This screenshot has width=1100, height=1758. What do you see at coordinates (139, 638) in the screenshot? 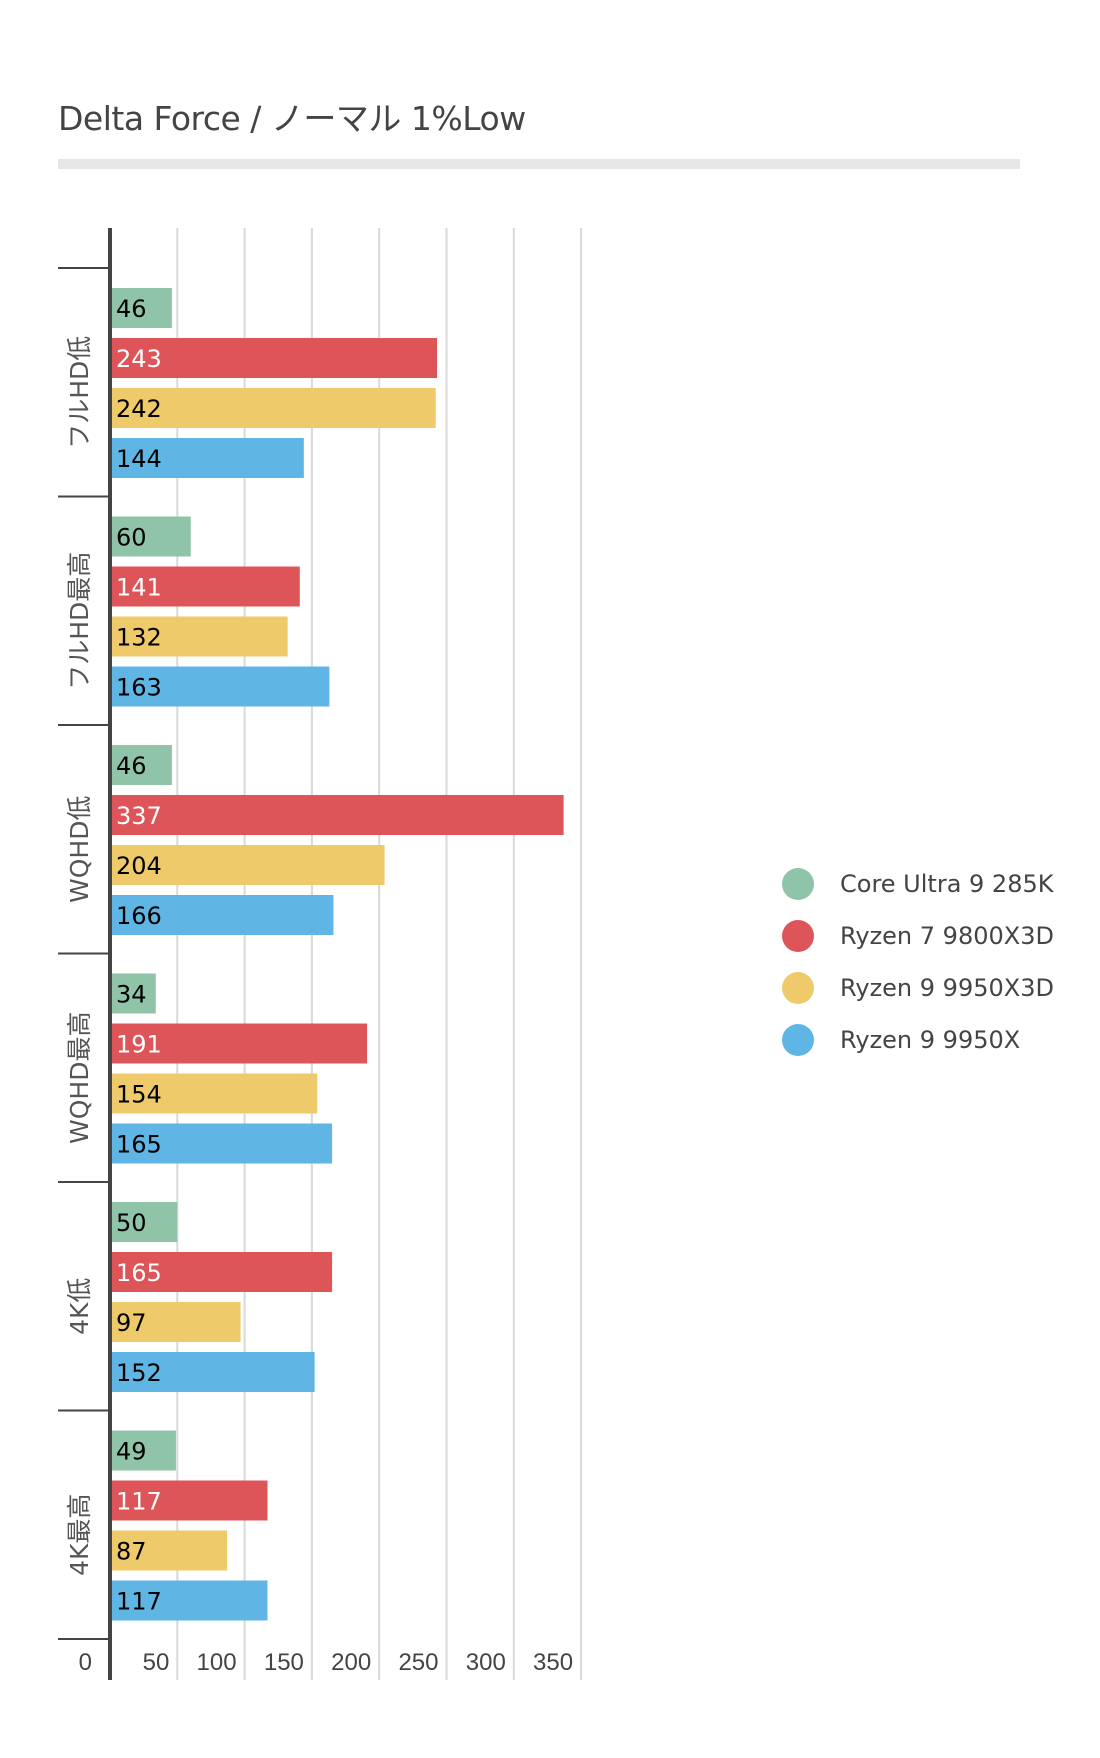
I see `bar-value-label: 132` at bounding box center [139, 638].